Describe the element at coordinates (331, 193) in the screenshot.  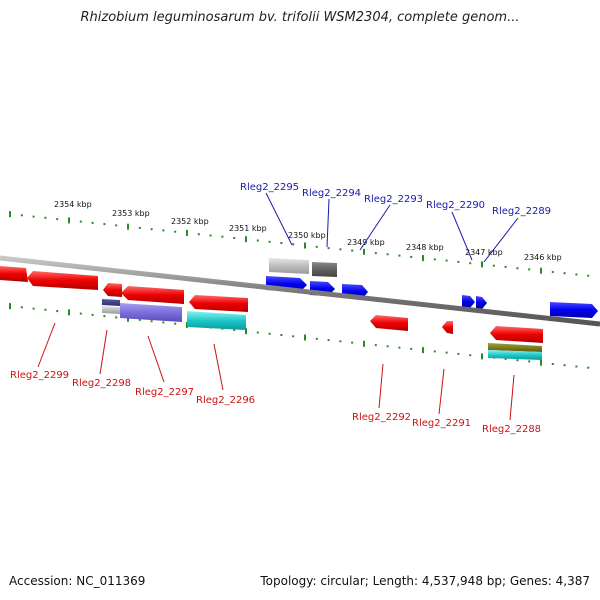
I see `gene-label: Rleg2_2294` at that location.